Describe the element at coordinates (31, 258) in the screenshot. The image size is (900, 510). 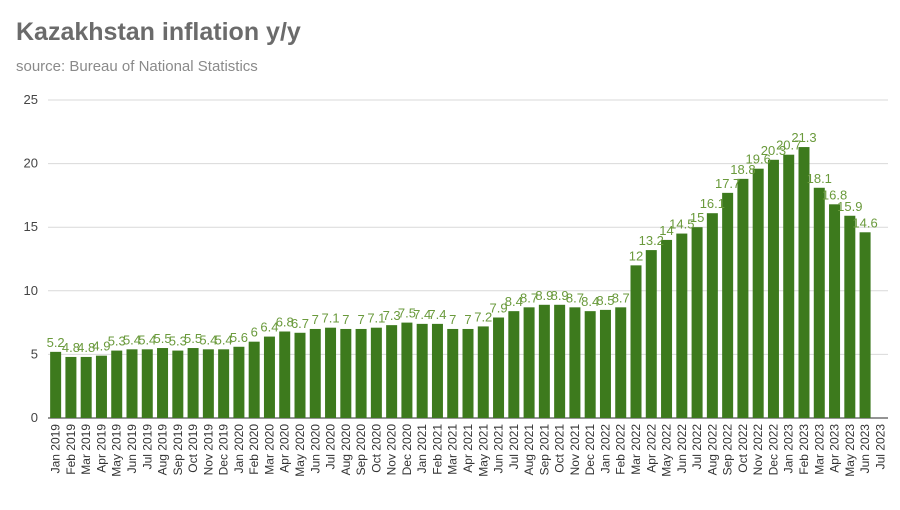
I see `y-axis: 0 5 10 15 20 25` at that location.